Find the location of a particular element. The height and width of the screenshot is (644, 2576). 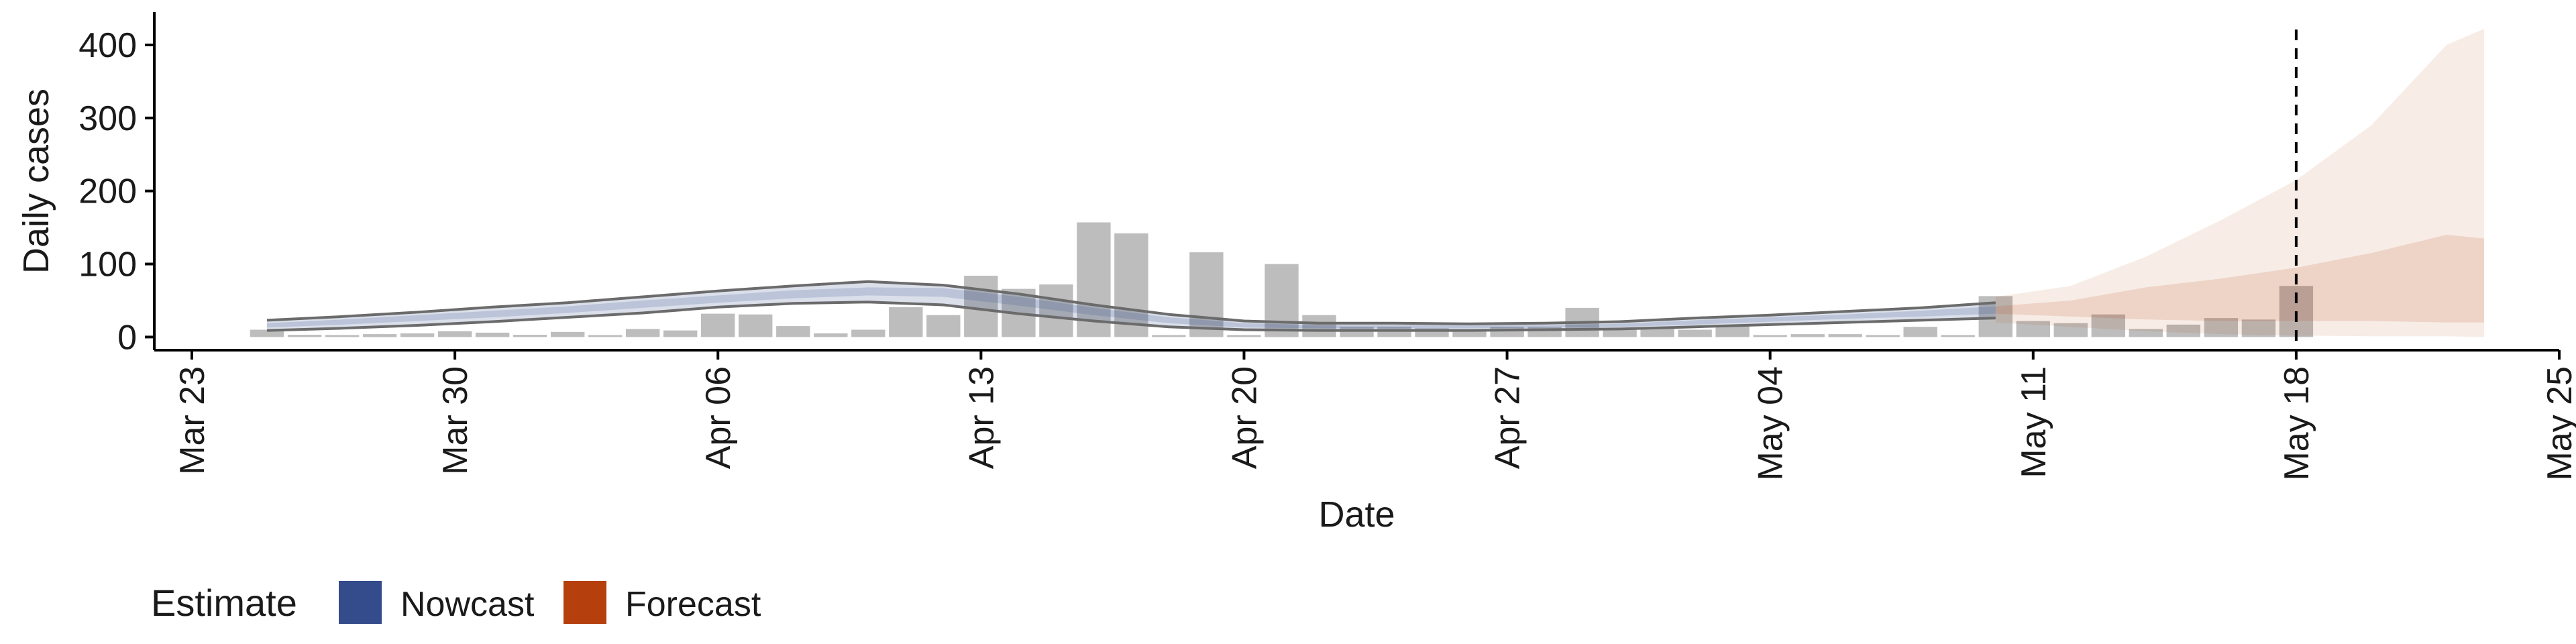

x-tick-label: Mar 23 is located at coordinates (192, 420).